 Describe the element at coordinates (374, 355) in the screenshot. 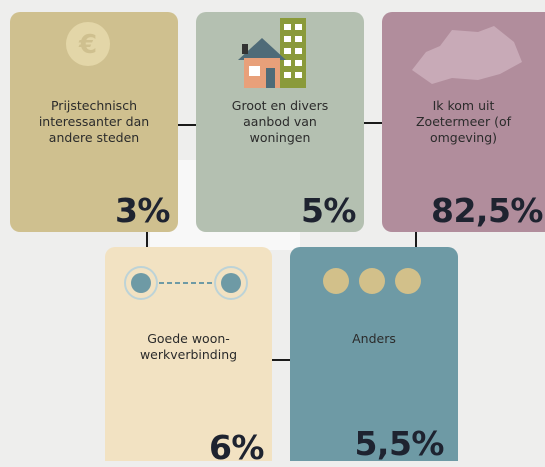

I see `card: Anders 5,5%` at that location.